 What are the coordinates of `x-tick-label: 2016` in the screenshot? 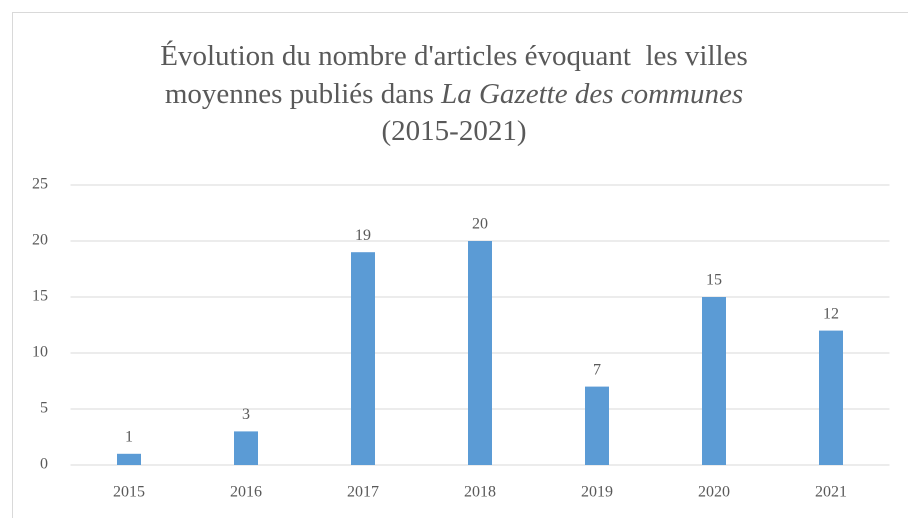 It's located at (246, 492).